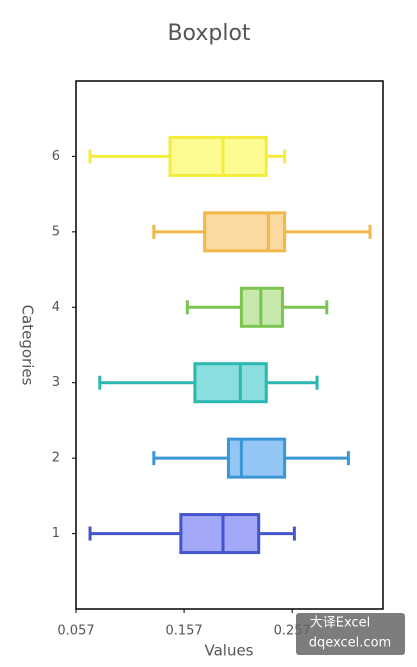 This screenshot has width=417, height=667. What do you see at coordinates (228, 651) in the screenshot?
I see `x-axis-label: Values` at bounding box center [228, 651].